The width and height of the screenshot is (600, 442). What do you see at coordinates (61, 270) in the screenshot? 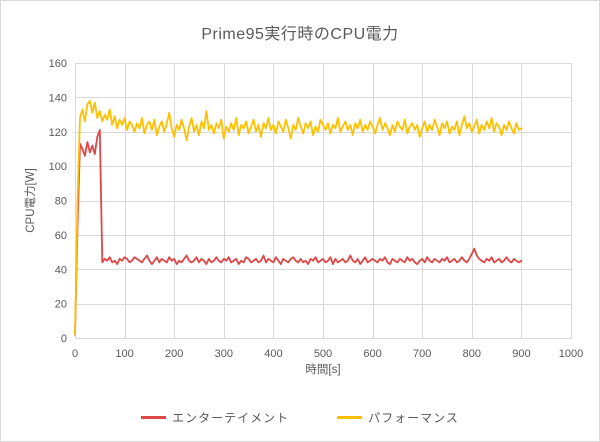
I see `svg-text: 40` at bounding box center [61, 270].